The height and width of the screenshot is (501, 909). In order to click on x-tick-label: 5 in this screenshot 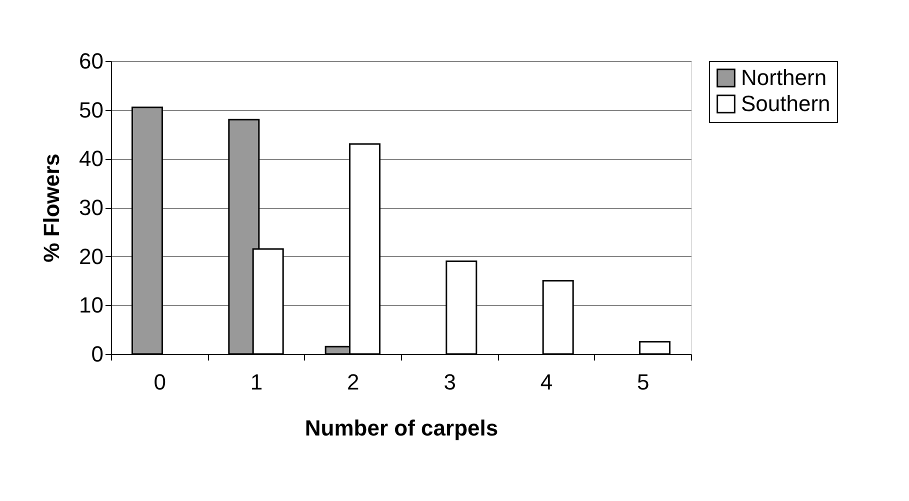, I will do `click(643, 382)`.